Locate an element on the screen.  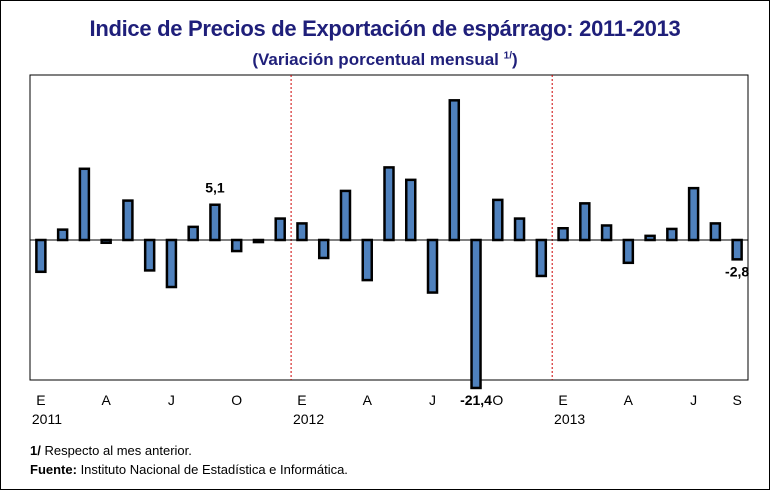
footnote-1-key: 1/ is located at coordinates (35, 450).